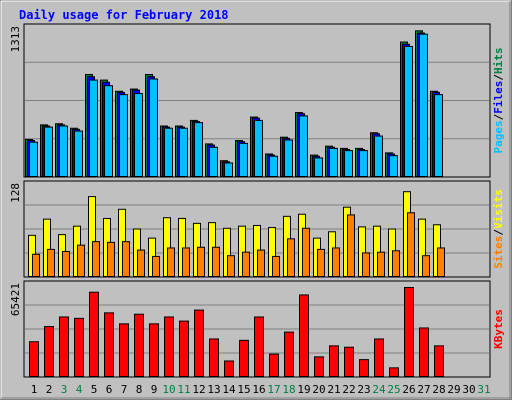 Image resolution: width=512 pixels, height=400 pixels. I want to click on legend-entry: Files, so click(498, 97).